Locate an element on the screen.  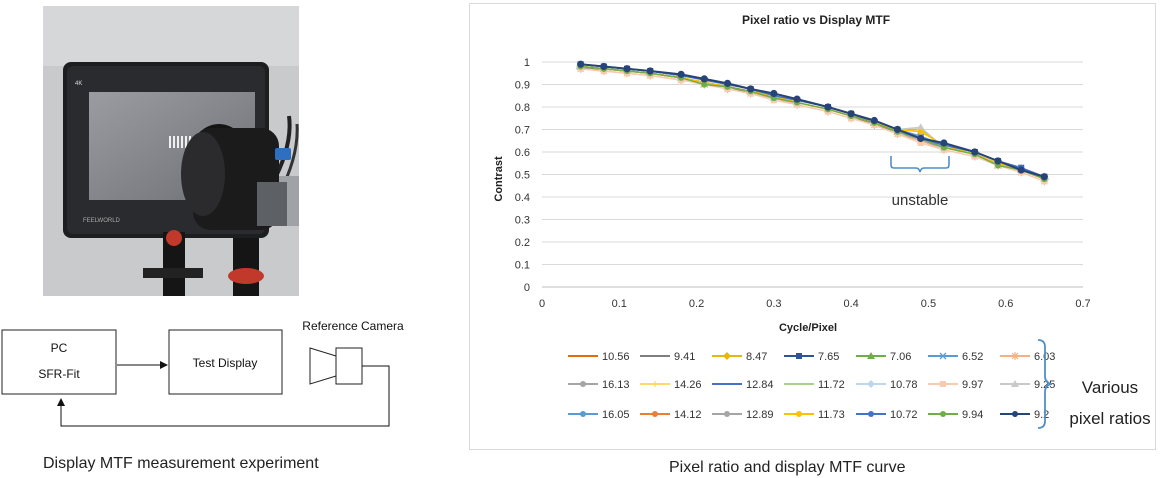
series-6.52 is located at coordinates (812, 123).